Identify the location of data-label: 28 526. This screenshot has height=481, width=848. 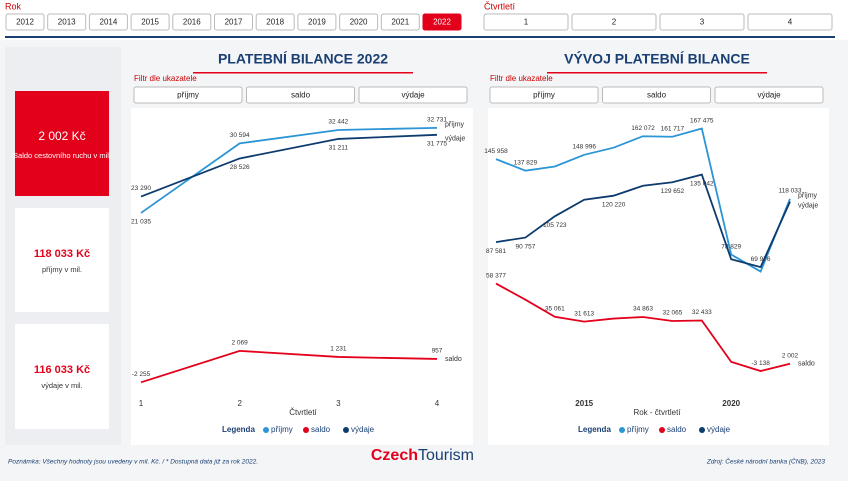
(240, 167).